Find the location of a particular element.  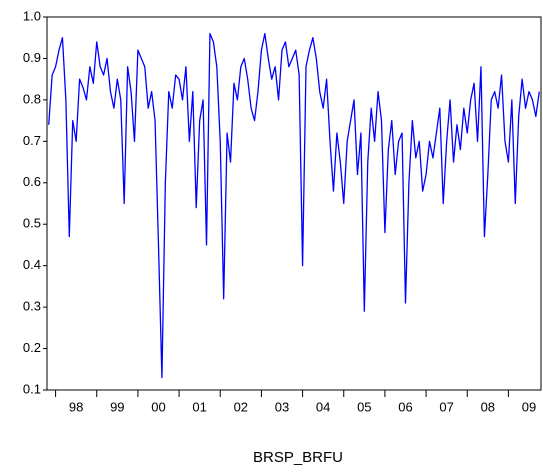

y-tick-label: 0.7 is located at coordinates (32, 140).